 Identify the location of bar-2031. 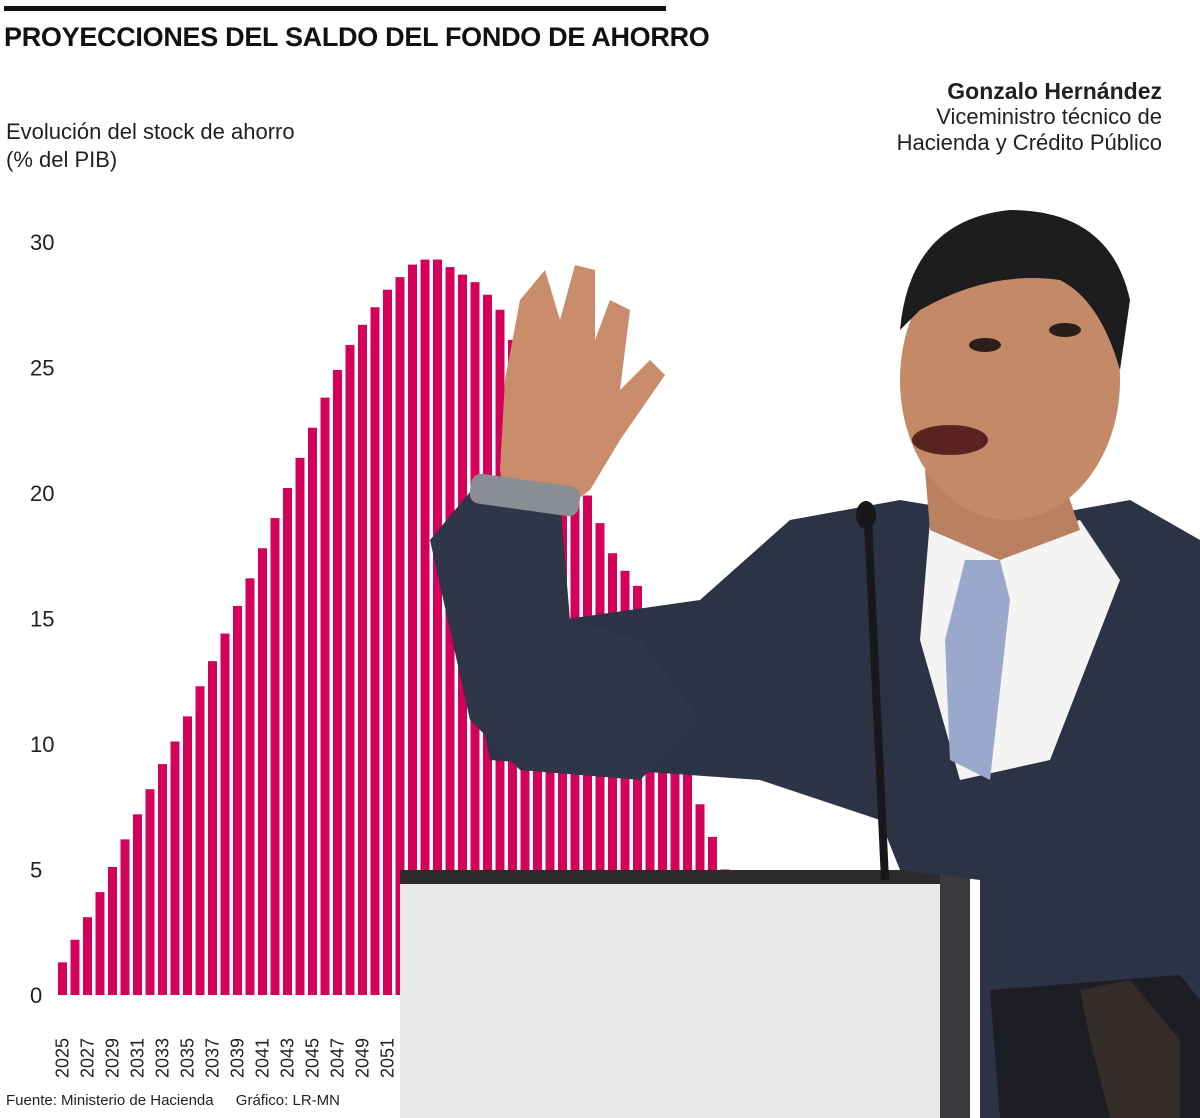
(137, 904).